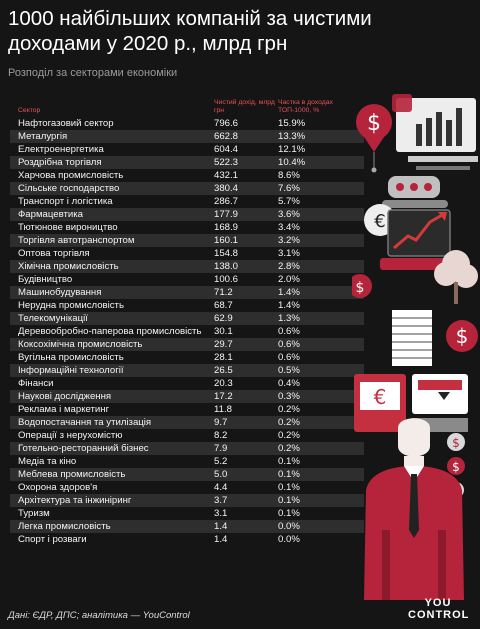 The image size is (480, 629). Describe the element at coordinates (187, 448) in the screenshot. I see `table-row: Готельно-ресторанний бізнес 7.9 0.2%` at that location.